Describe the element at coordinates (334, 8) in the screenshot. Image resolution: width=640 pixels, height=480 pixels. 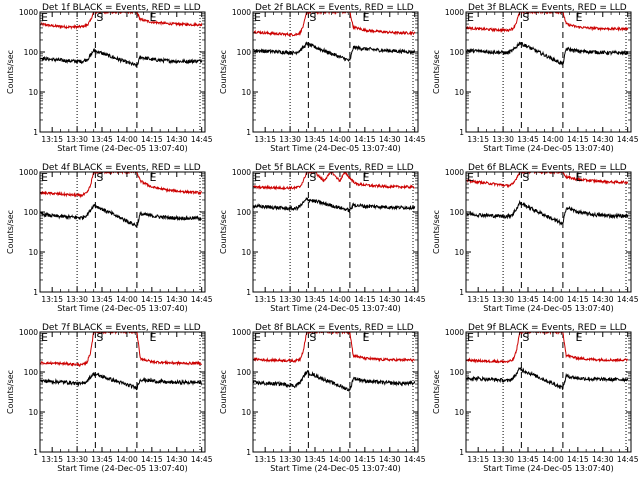
I see `panel-title: Det 2f BLACK = Events, RED = LLD` at that location.